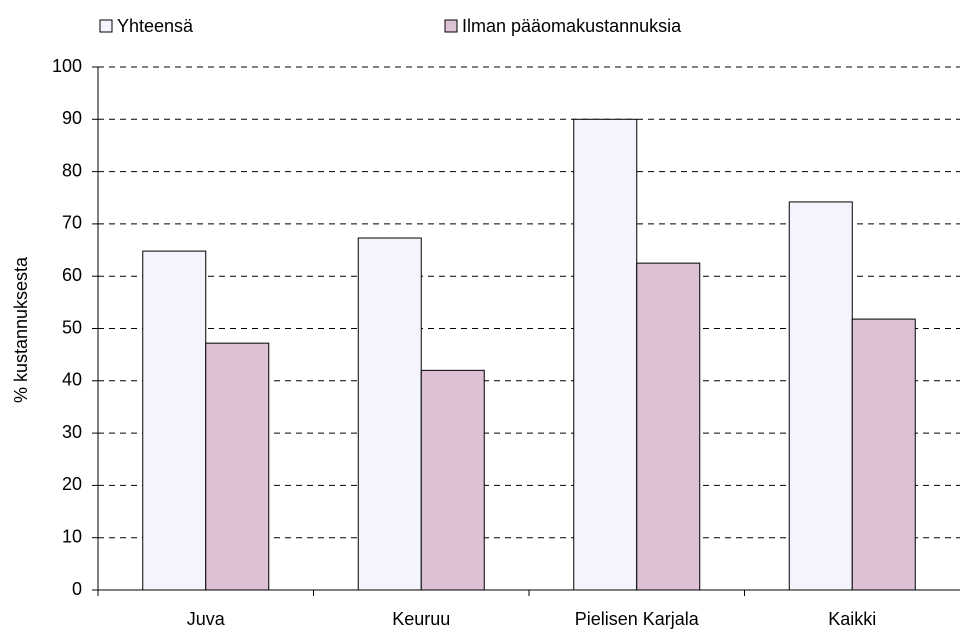 This screenshot has height=633, width=969. I want to click on legend-label: Ilman pääomakustannuksia, so click(572, 26).